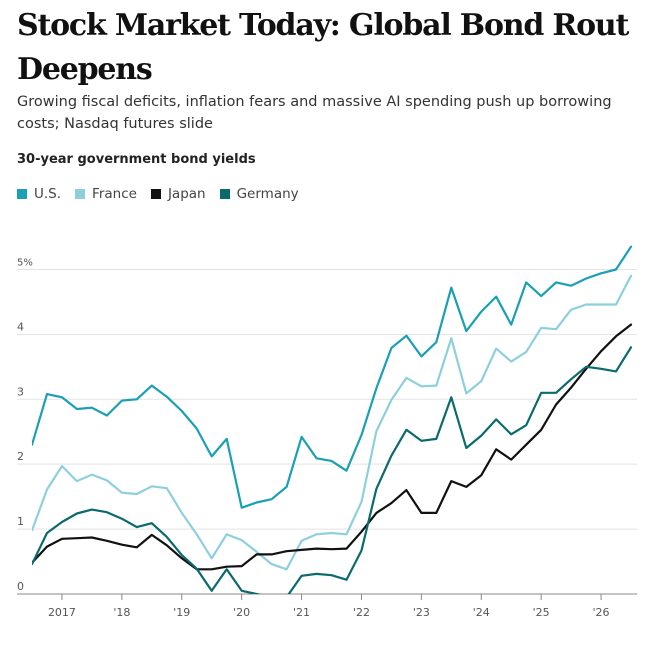 Image resolution: width=653 pixels, height=666 pixels. I want to click on y-tick-label-3: 3, so click(20, 391).